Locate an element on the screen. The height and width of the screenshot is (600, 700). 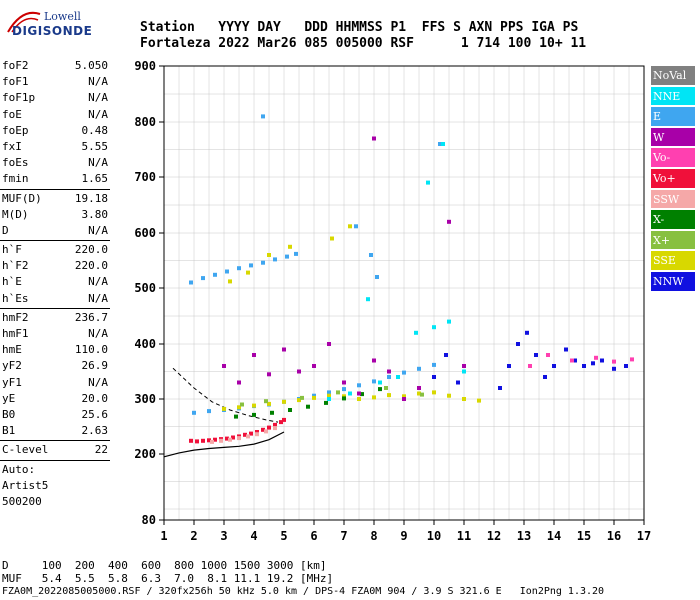
autoscaling-line: 500200 is located at coordinates (22, 501).